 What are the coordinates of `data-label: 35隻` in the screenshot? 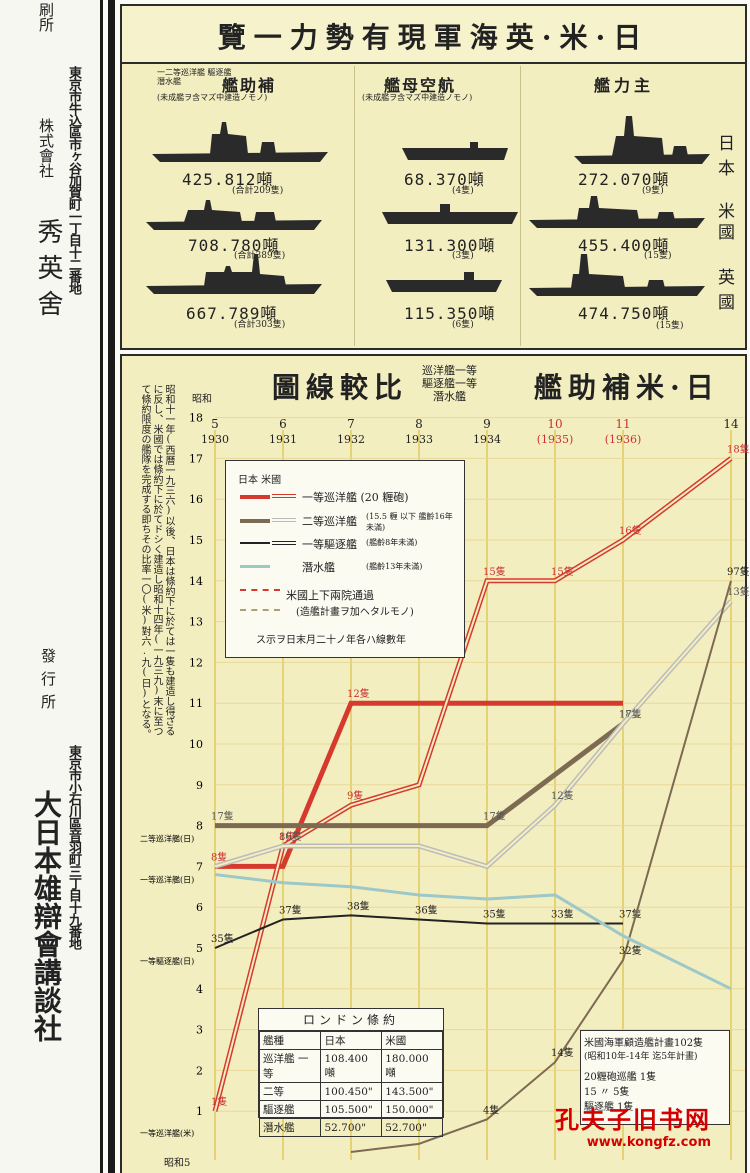 It's located at (494, 914).